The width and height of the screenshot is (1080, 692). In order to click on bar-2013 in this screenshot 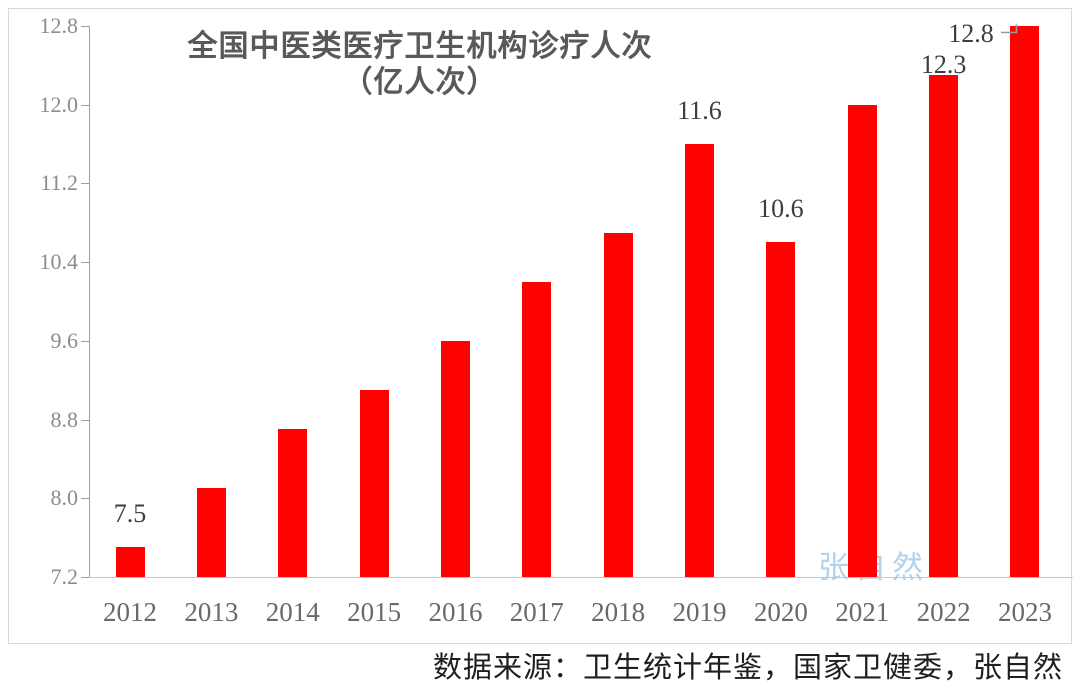, I will do `click(211, 532)`.